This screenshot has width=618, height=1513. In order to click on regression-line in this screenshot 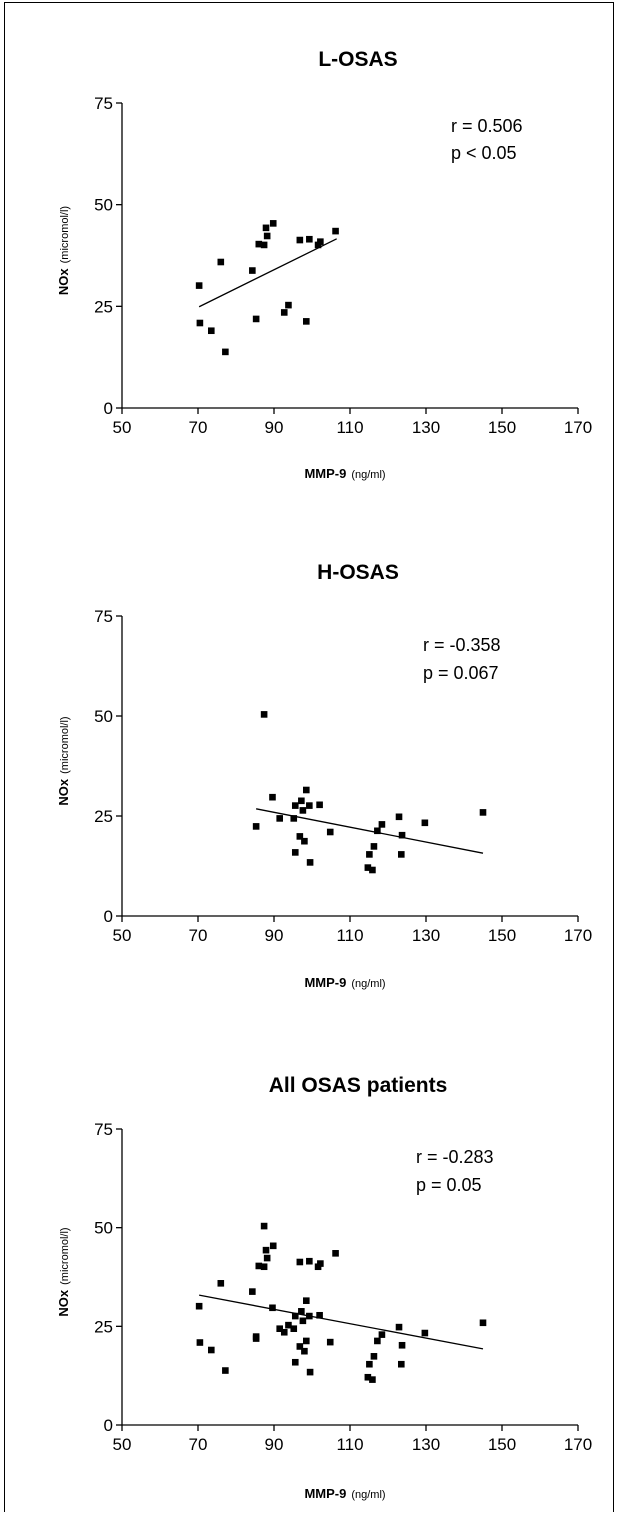, I will do `click(267, 273)`.